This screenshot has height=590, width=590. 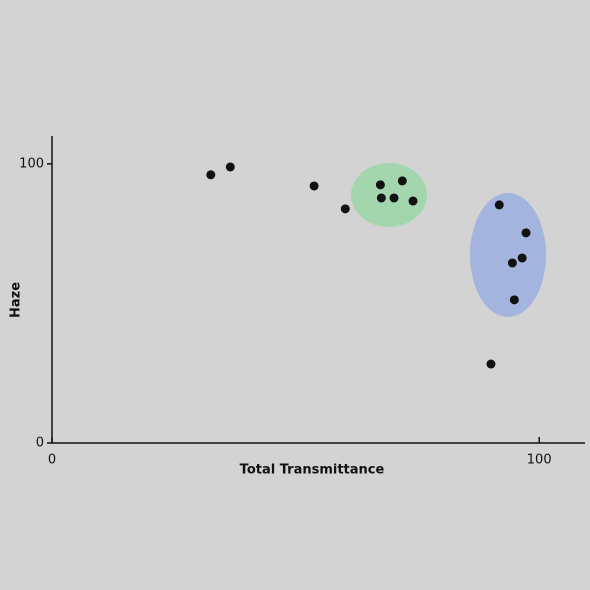 What do you see at coordinates (539, 460) in the screenshot?
I see `x-tick-label: 100` at bounding box center [539, 460].